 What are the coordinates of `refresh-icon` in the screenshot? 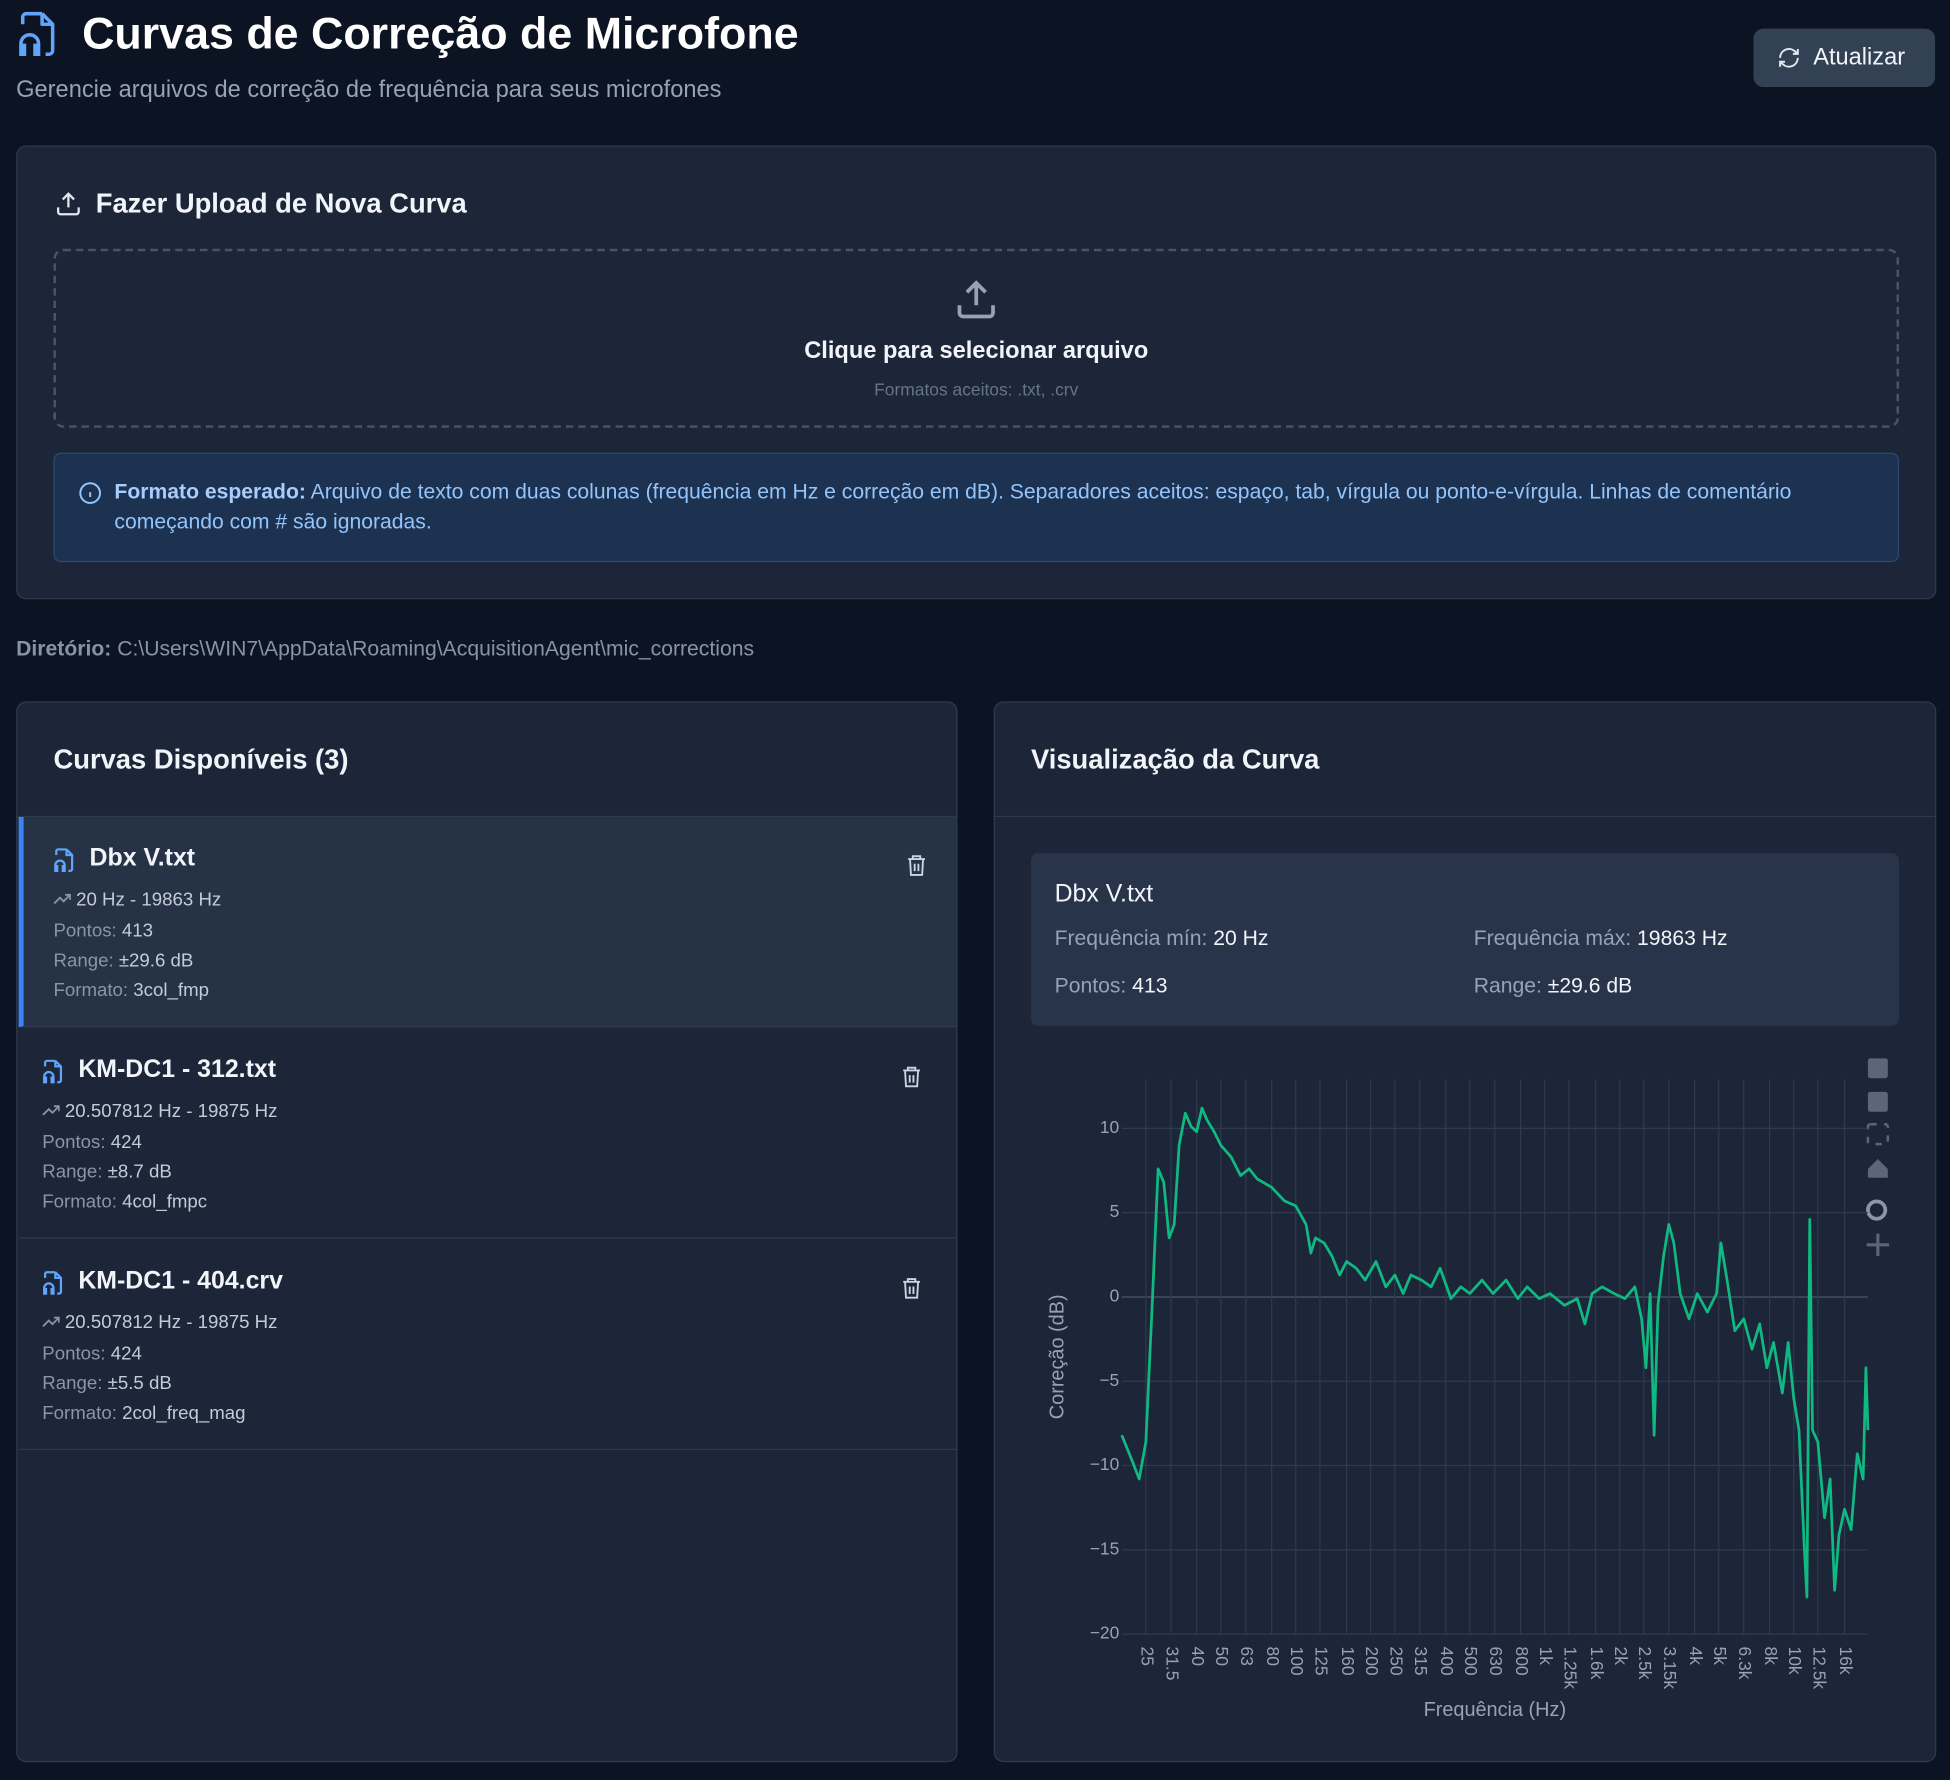 It's located at (1789, 58).